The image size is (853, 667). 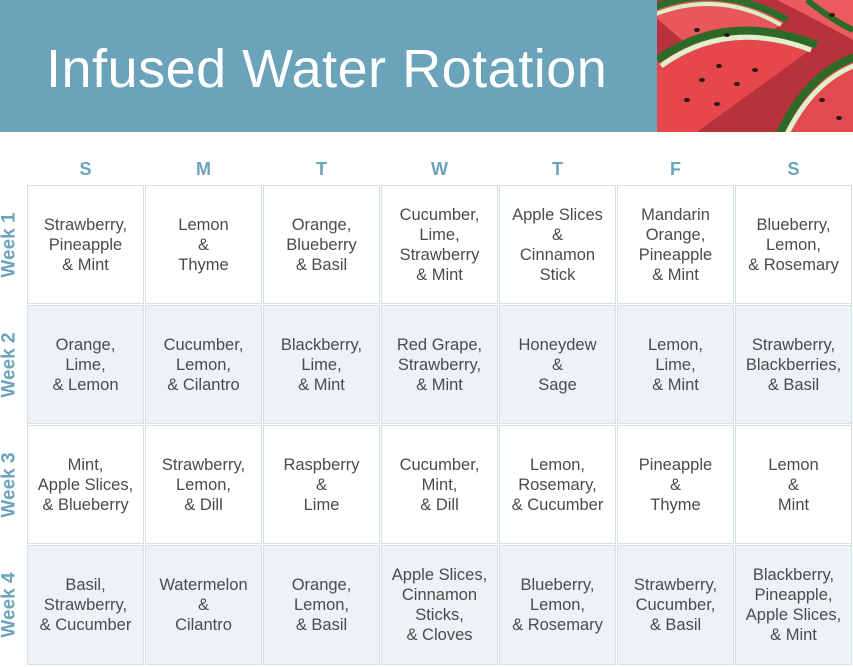 What do you see at coordinates (439, 169) in the screenshot?
I see `day-header-wednesday: W` at bounding box center [439, 169].